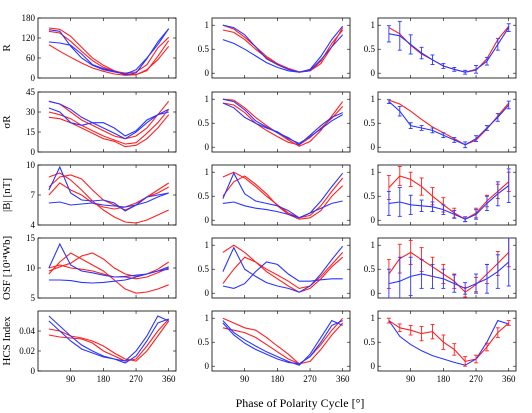  I want to click on y-tick-label: 60, so click(31, 58).